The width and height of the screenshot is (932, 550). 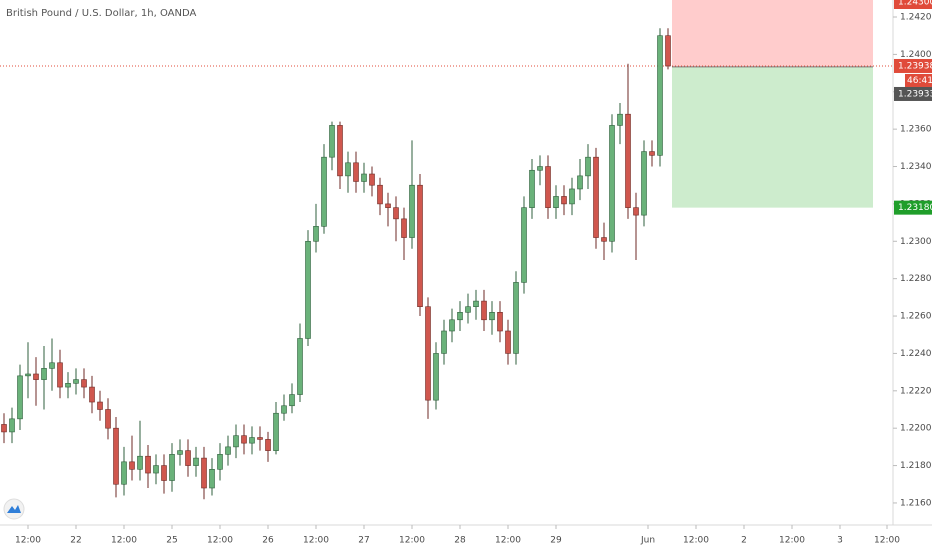 I want to click on y-tick-label: 1.22800, so click(x=916, y=279).